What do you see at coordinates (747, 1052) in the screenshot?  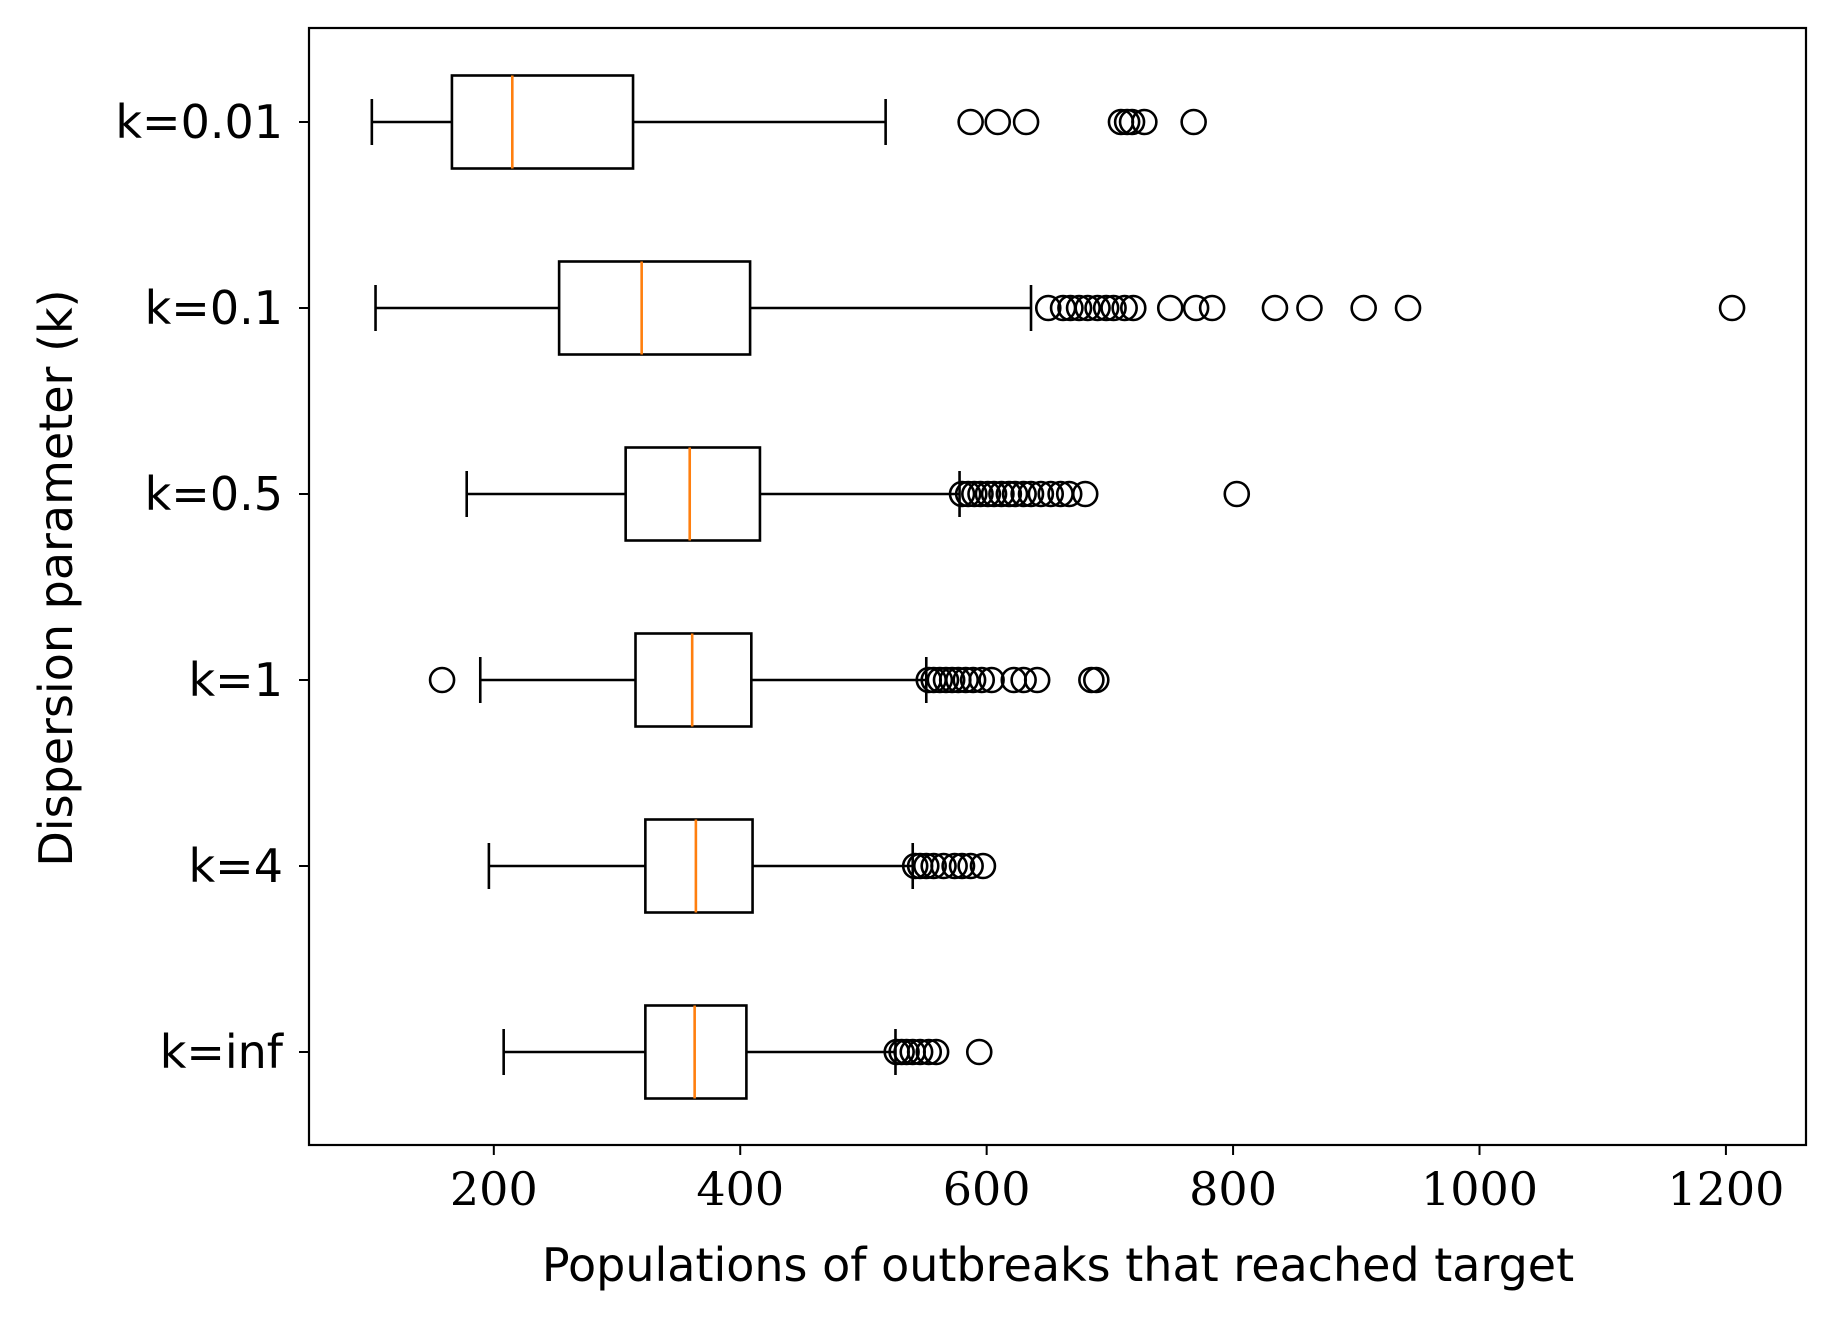 I see `box-k=inf` at bounding box center [747, 1052].